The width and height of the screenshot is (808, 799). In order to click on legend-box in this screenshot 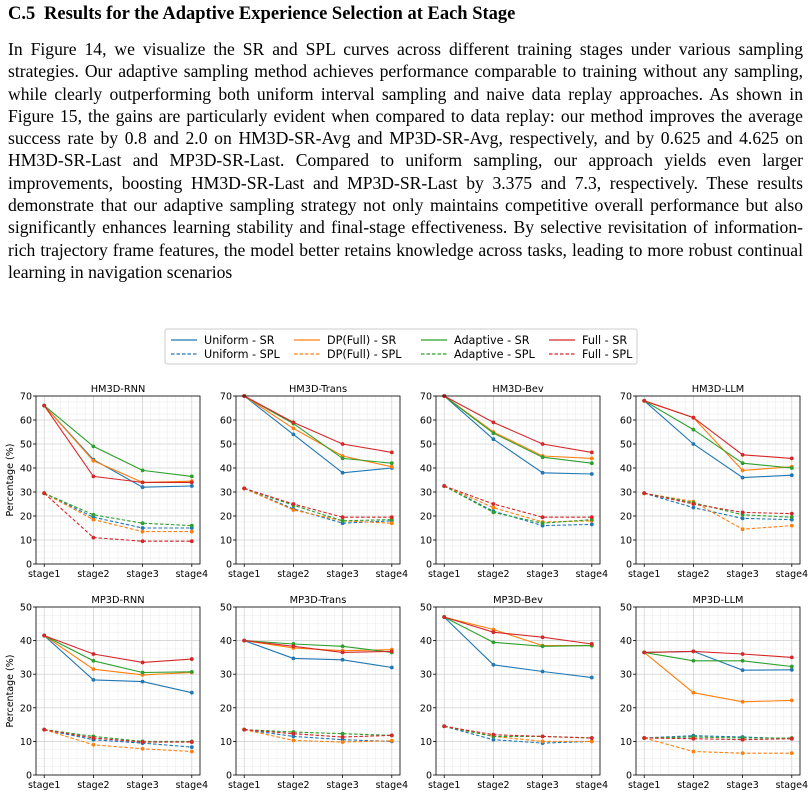, I will do `click(401, 346)`.